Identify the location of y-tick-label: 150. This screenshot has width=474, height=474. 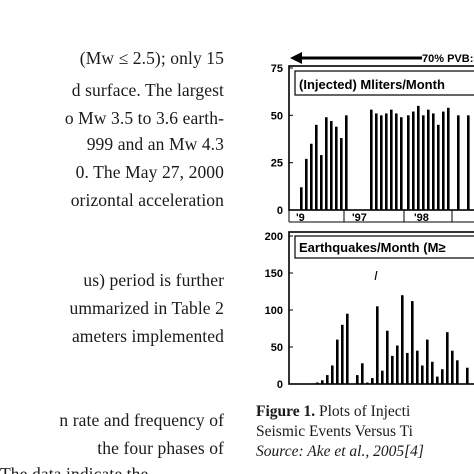
(274, 274).